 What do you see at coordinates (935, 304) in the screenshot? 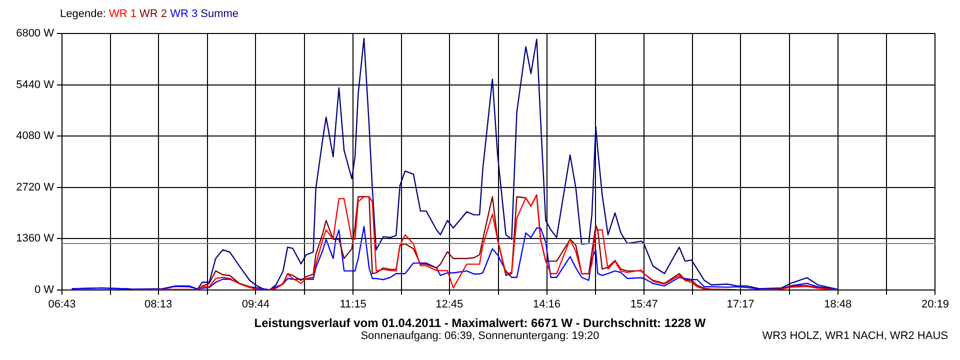
I see `x-tick-label: 20:19` at bounding box center [935, 304].